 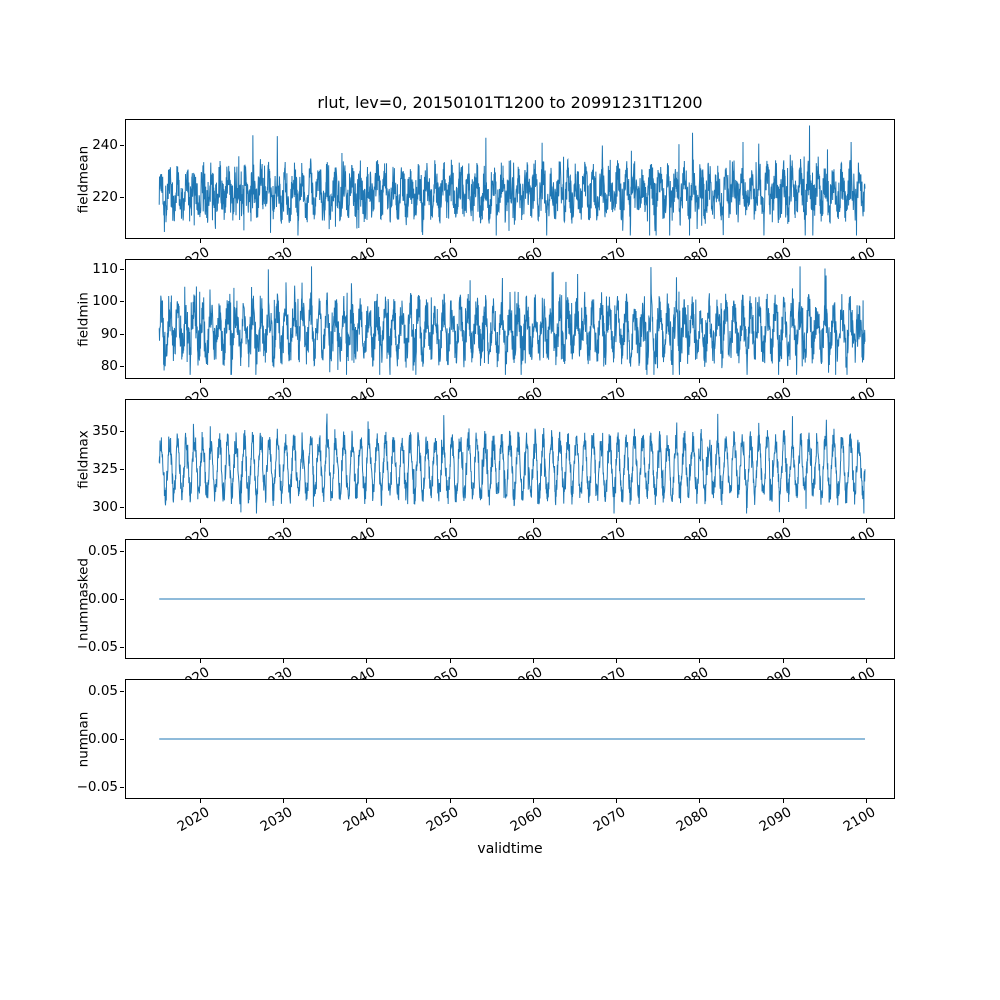 What do you see at coordinates (83, 319) in the screenshot?
I see `y-axis-label-fieldmin: fieldmin` at bounding box center [83, 319].